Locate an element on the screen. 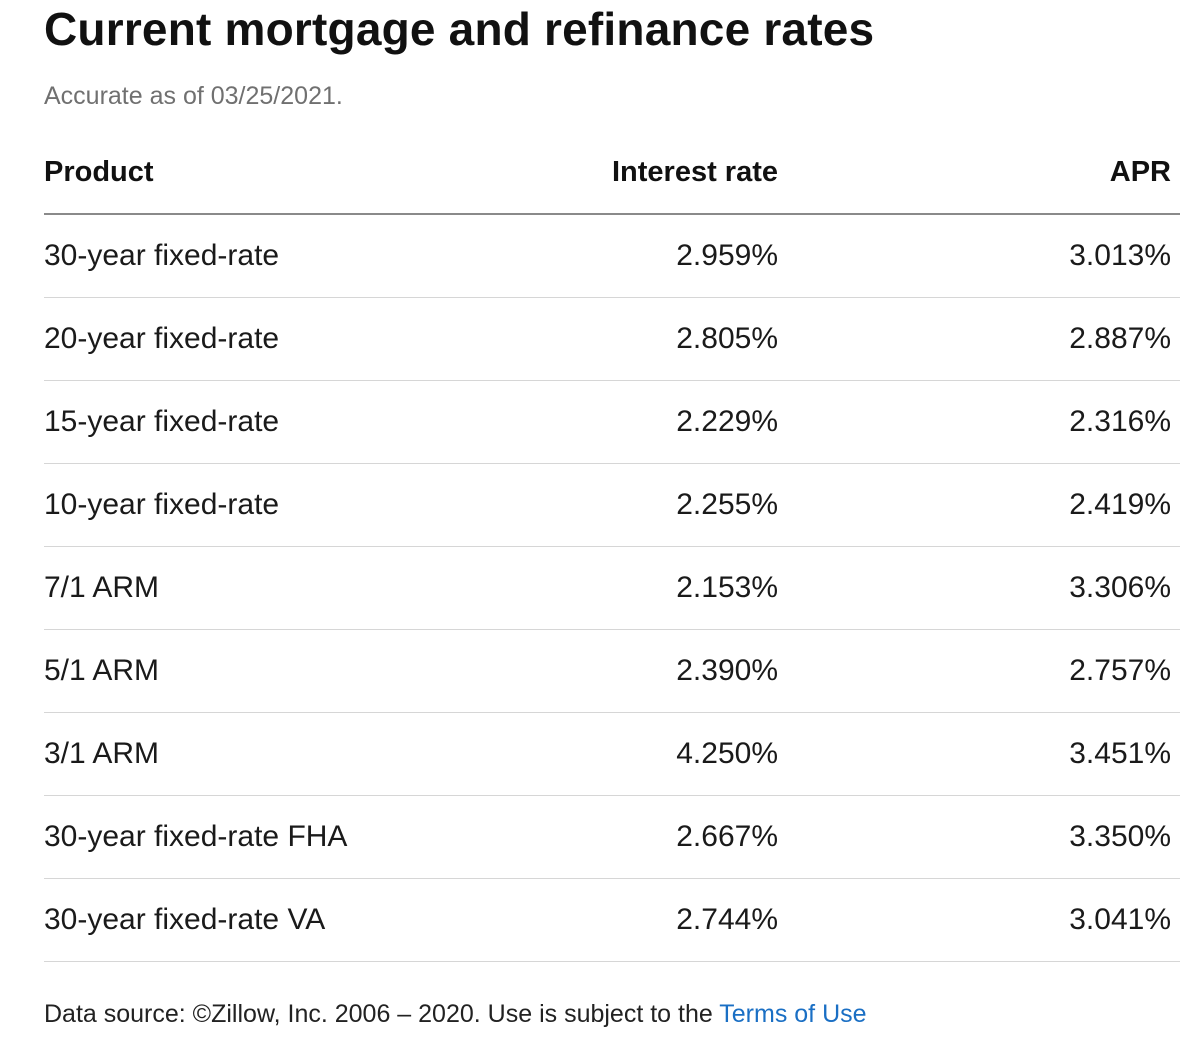  apr-cell: 2.887% is located at coordinates (979, 339).